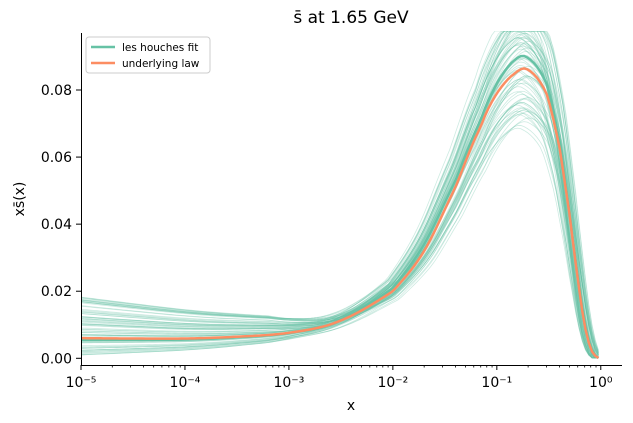 The image size is (633, 423). What do you see at coordinates (185, 383) in the screenshot?
I see `x-tick-label: 10⁻⁴` at bounding box center [185, 383].